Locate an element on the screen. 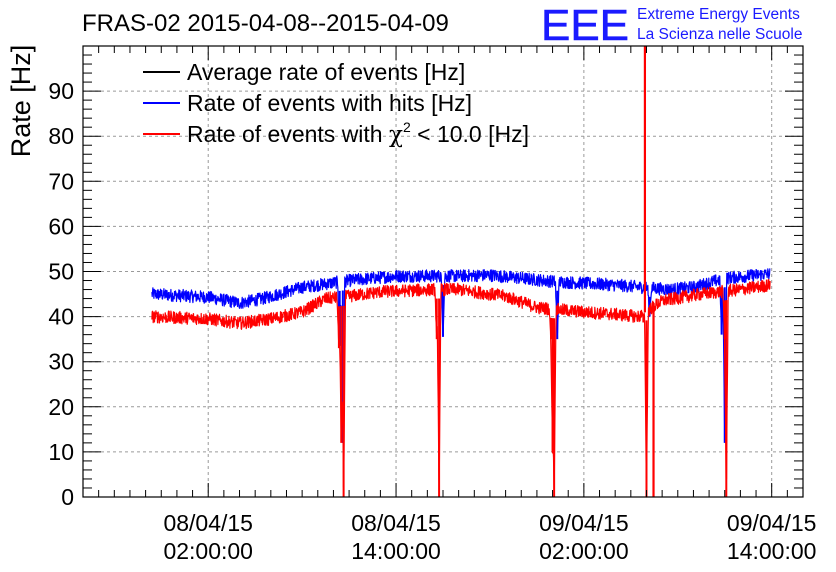 This screenshot has height=572, width=836. y-tick-label: 60 is located at coordinates (61, 226).